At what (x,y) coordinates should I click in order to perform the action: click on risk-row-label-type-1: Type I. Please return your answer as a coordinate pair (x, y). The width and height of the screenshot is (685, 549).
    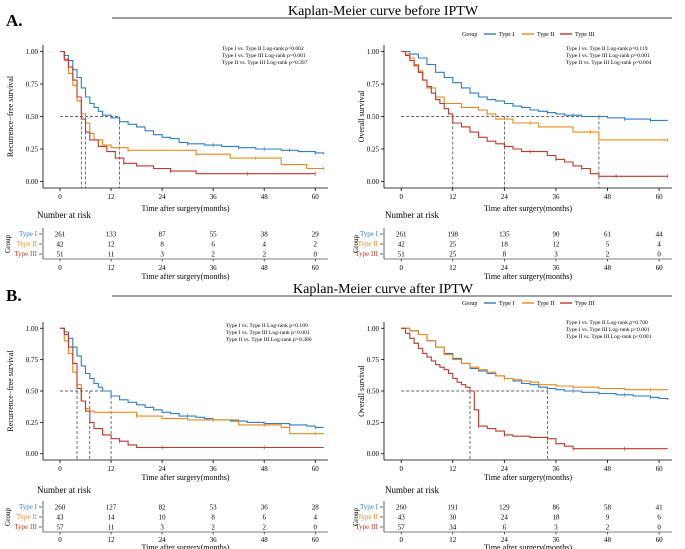
    Looking at the image, I should click on (28, 234).